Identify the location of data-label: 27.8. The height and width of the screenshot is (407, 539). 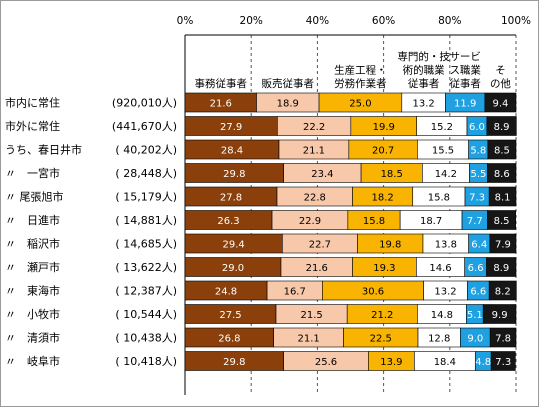
(231, 197).